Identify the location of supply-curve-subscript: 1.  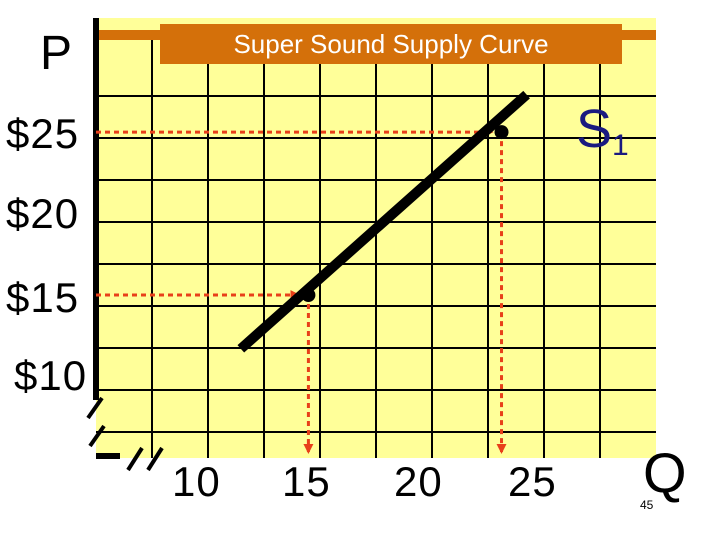
(620, 145).